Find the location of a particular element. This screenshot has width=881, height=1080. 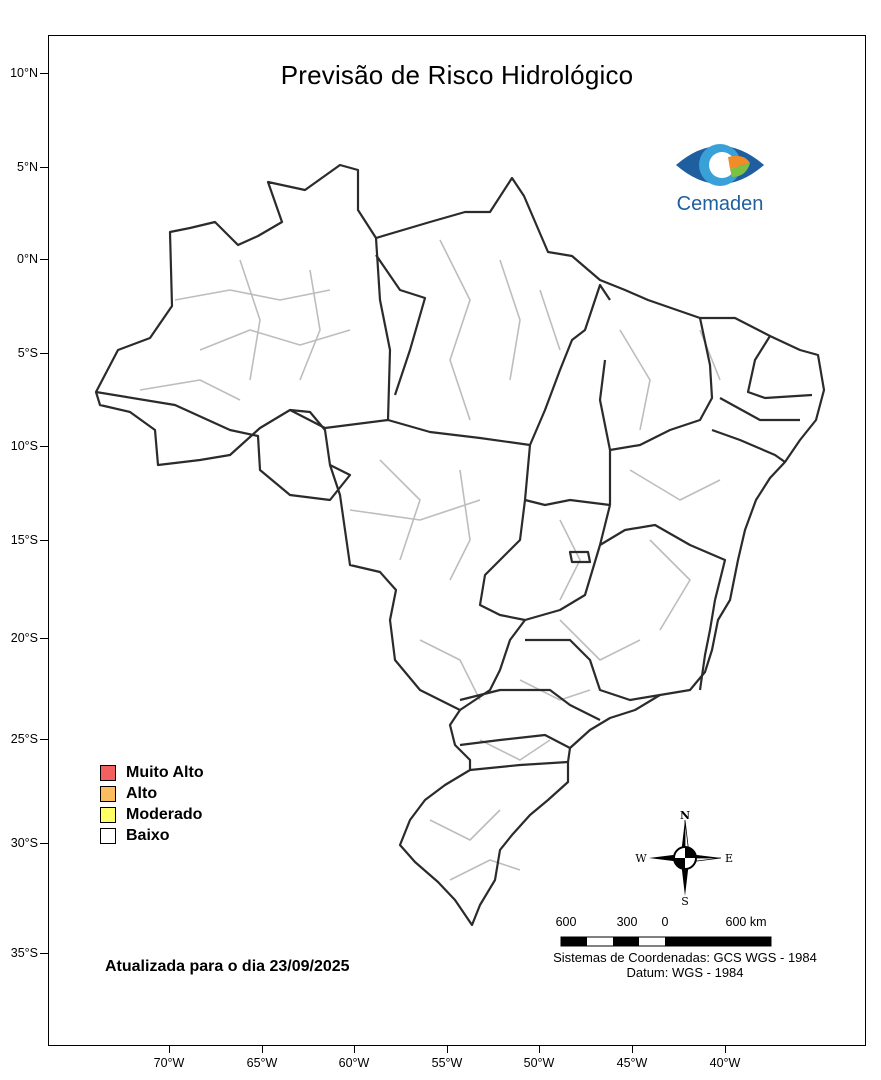

scale-label: 300 is located at coordinates (627, 922).